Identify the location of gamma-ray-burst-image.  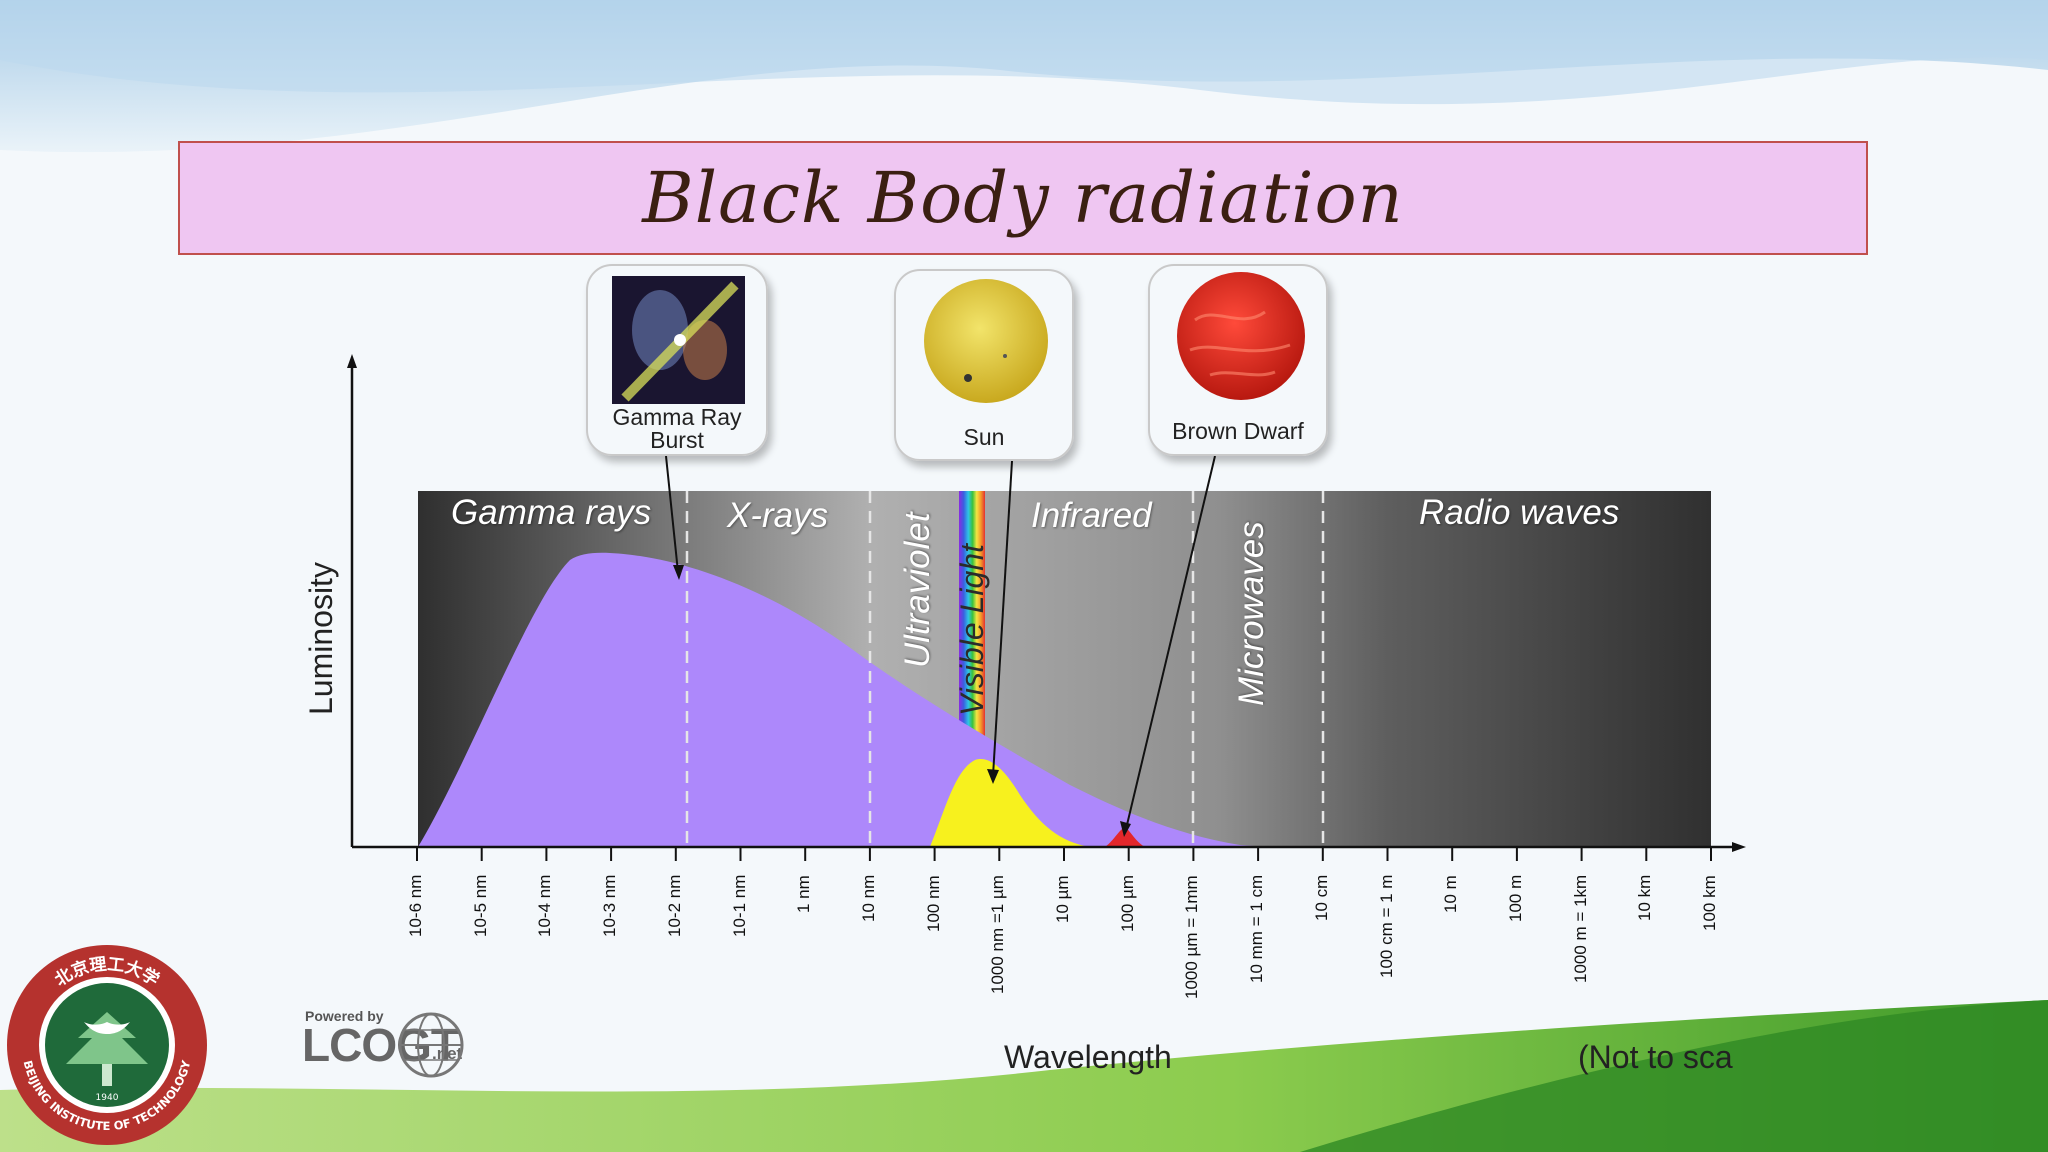
(678, 340).